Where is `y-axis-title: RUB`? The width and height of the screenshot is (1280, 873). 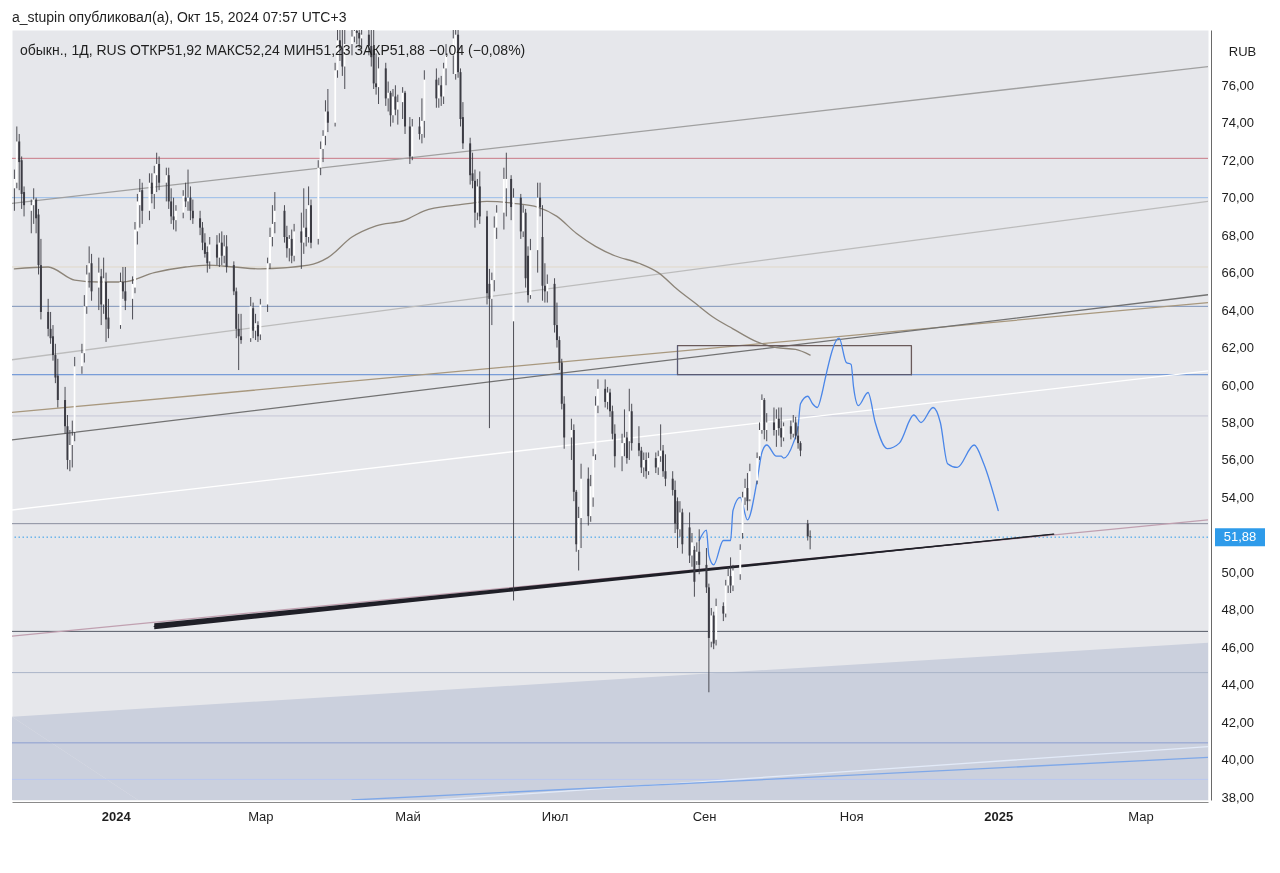 y-axis-title: RUB is located at coordinates (1242, 51).